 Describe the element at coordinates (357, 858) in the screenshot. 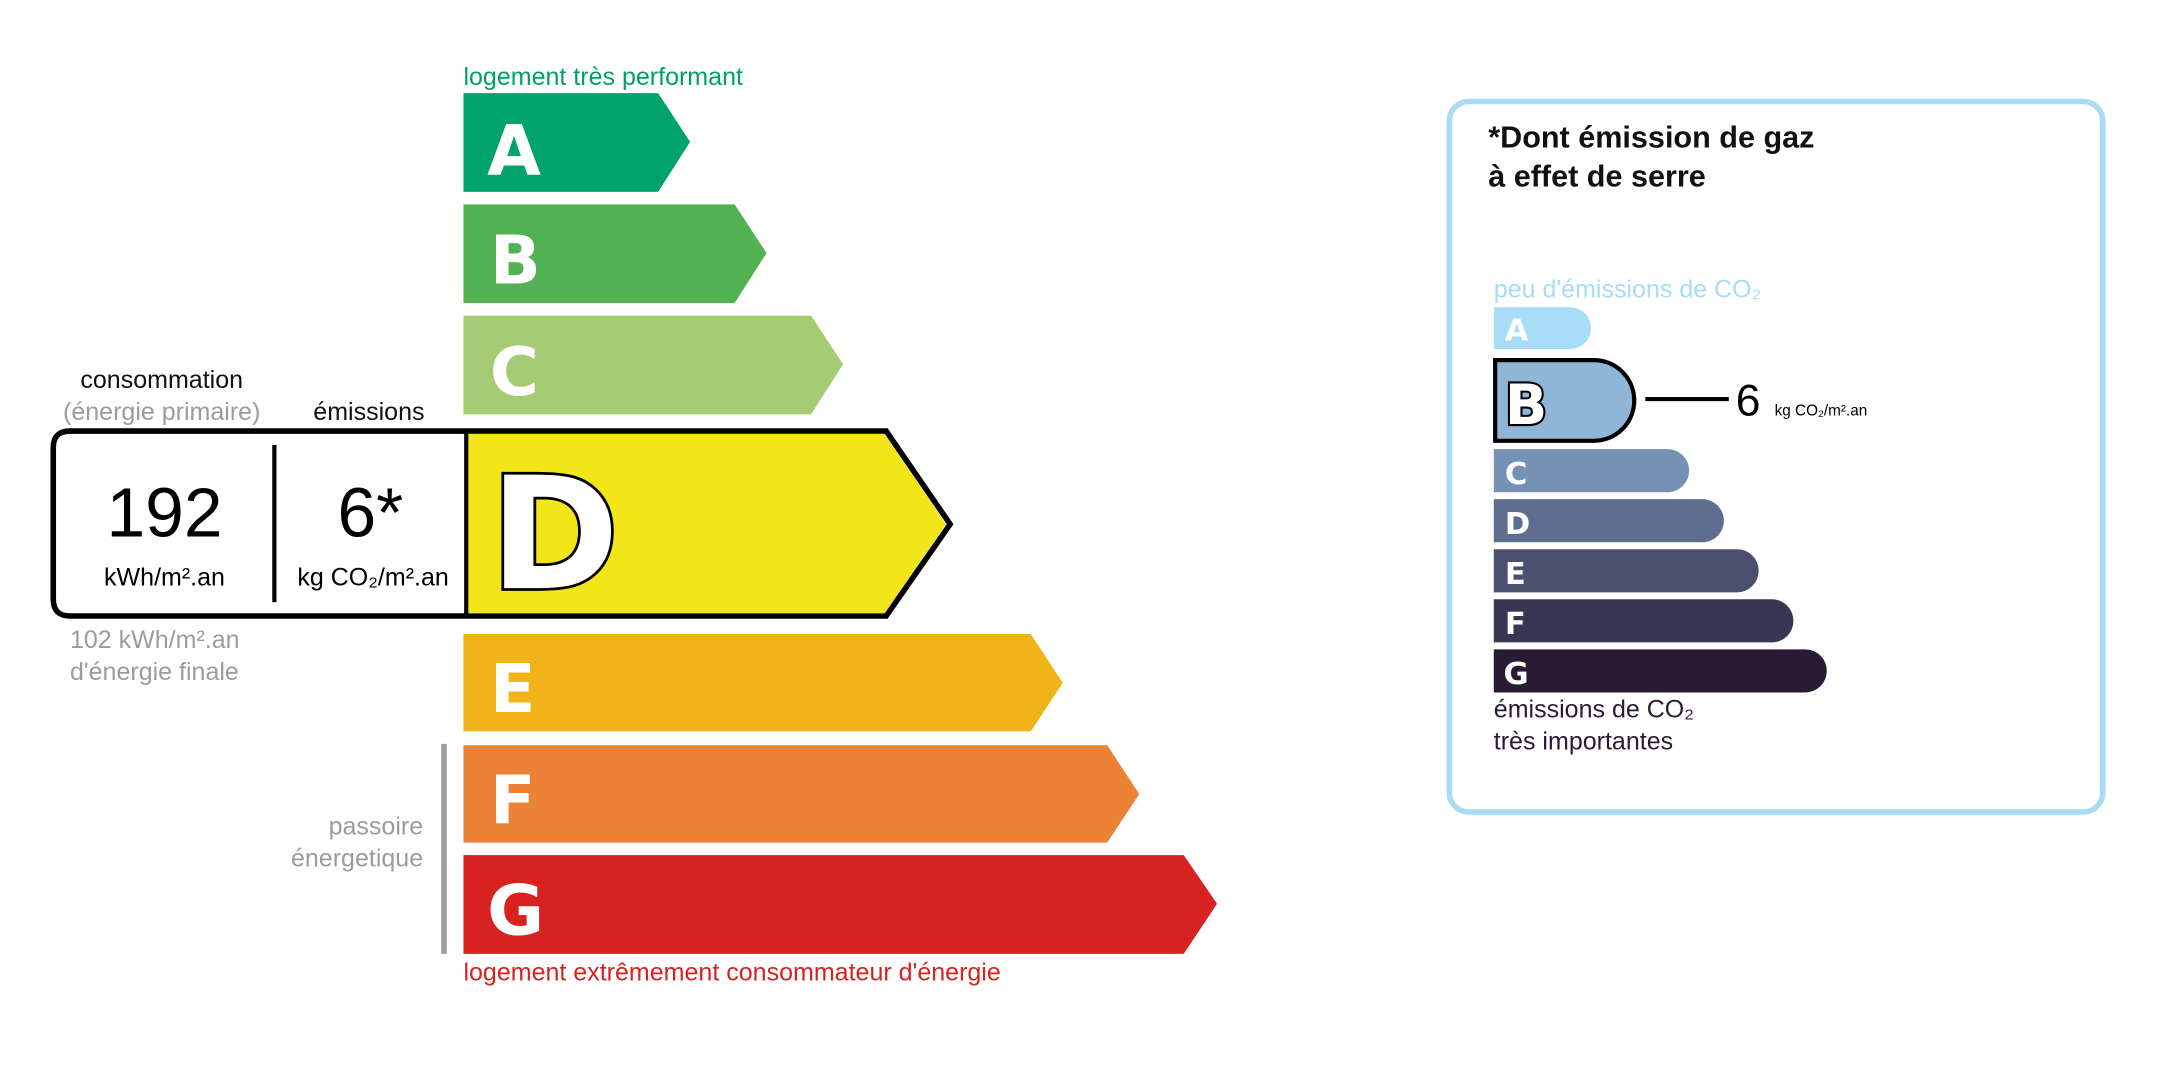

I see `passoire-label-line2: énergetique` at that location.